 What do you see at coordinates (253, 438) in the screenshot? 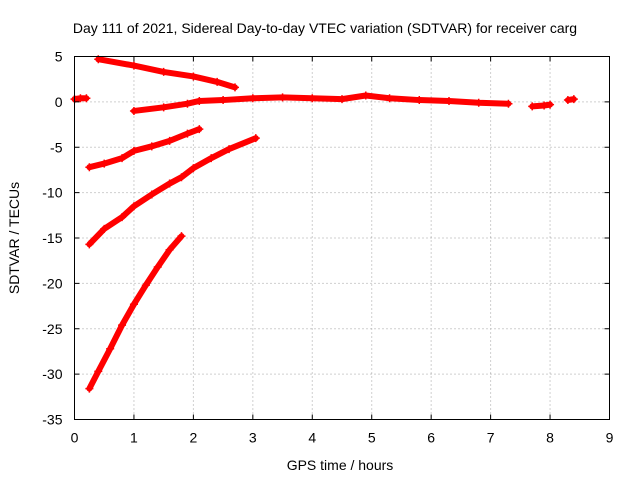
I see `x-tick-label: 3` at bounding box center [253, 438].